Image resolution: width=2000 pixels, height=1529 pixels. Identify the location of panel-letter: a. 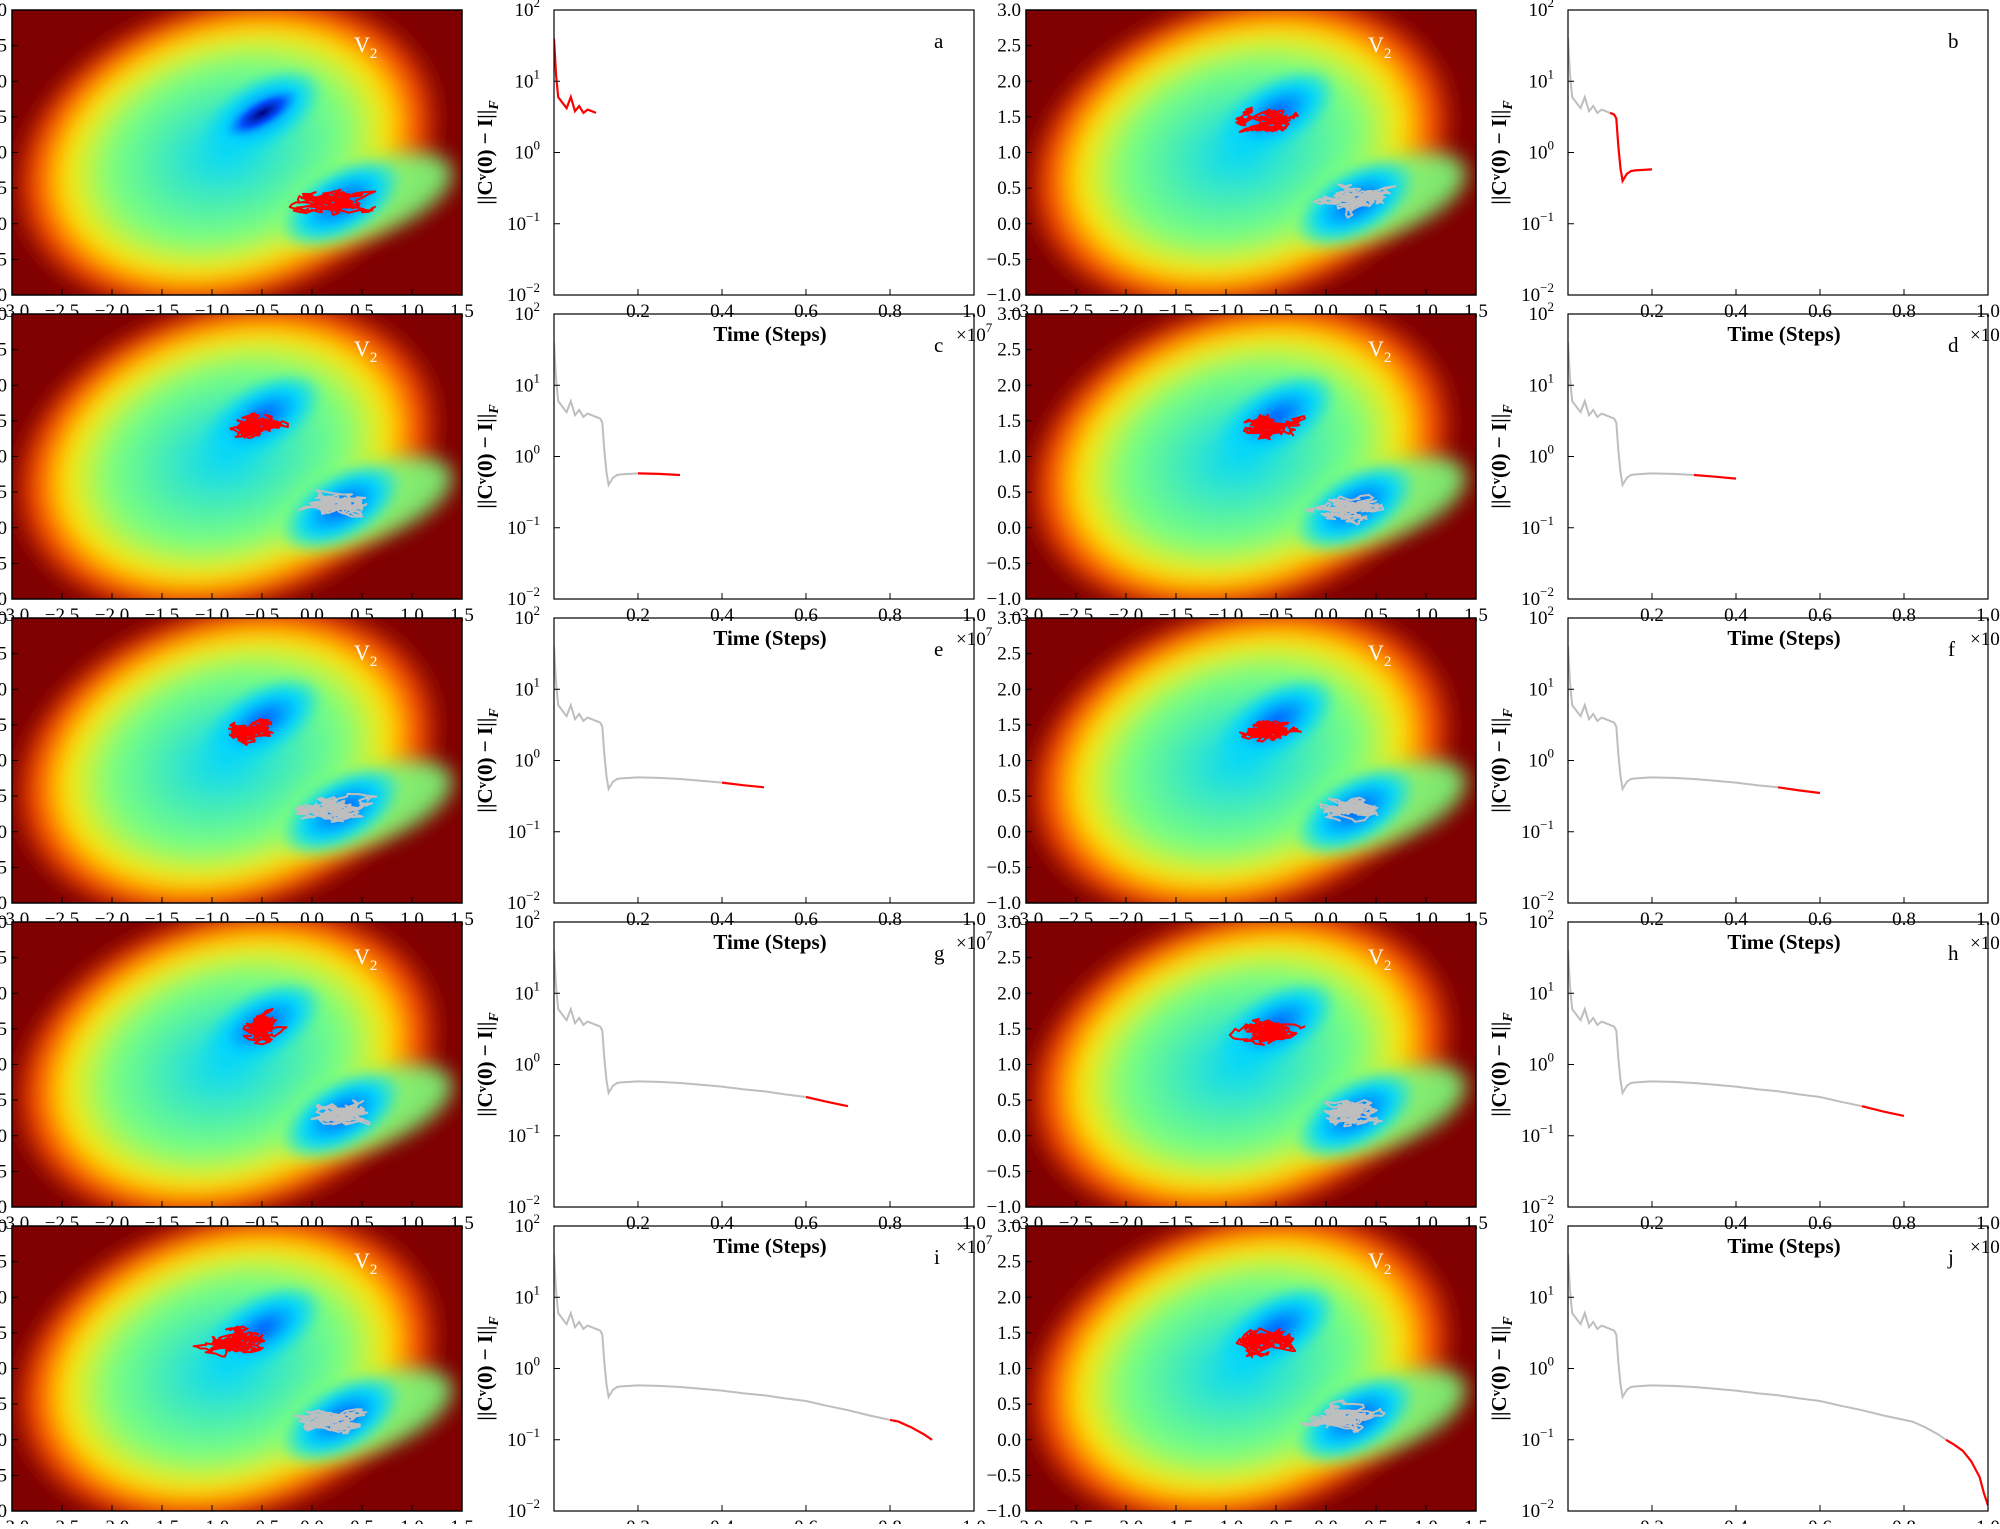
(939, 41).